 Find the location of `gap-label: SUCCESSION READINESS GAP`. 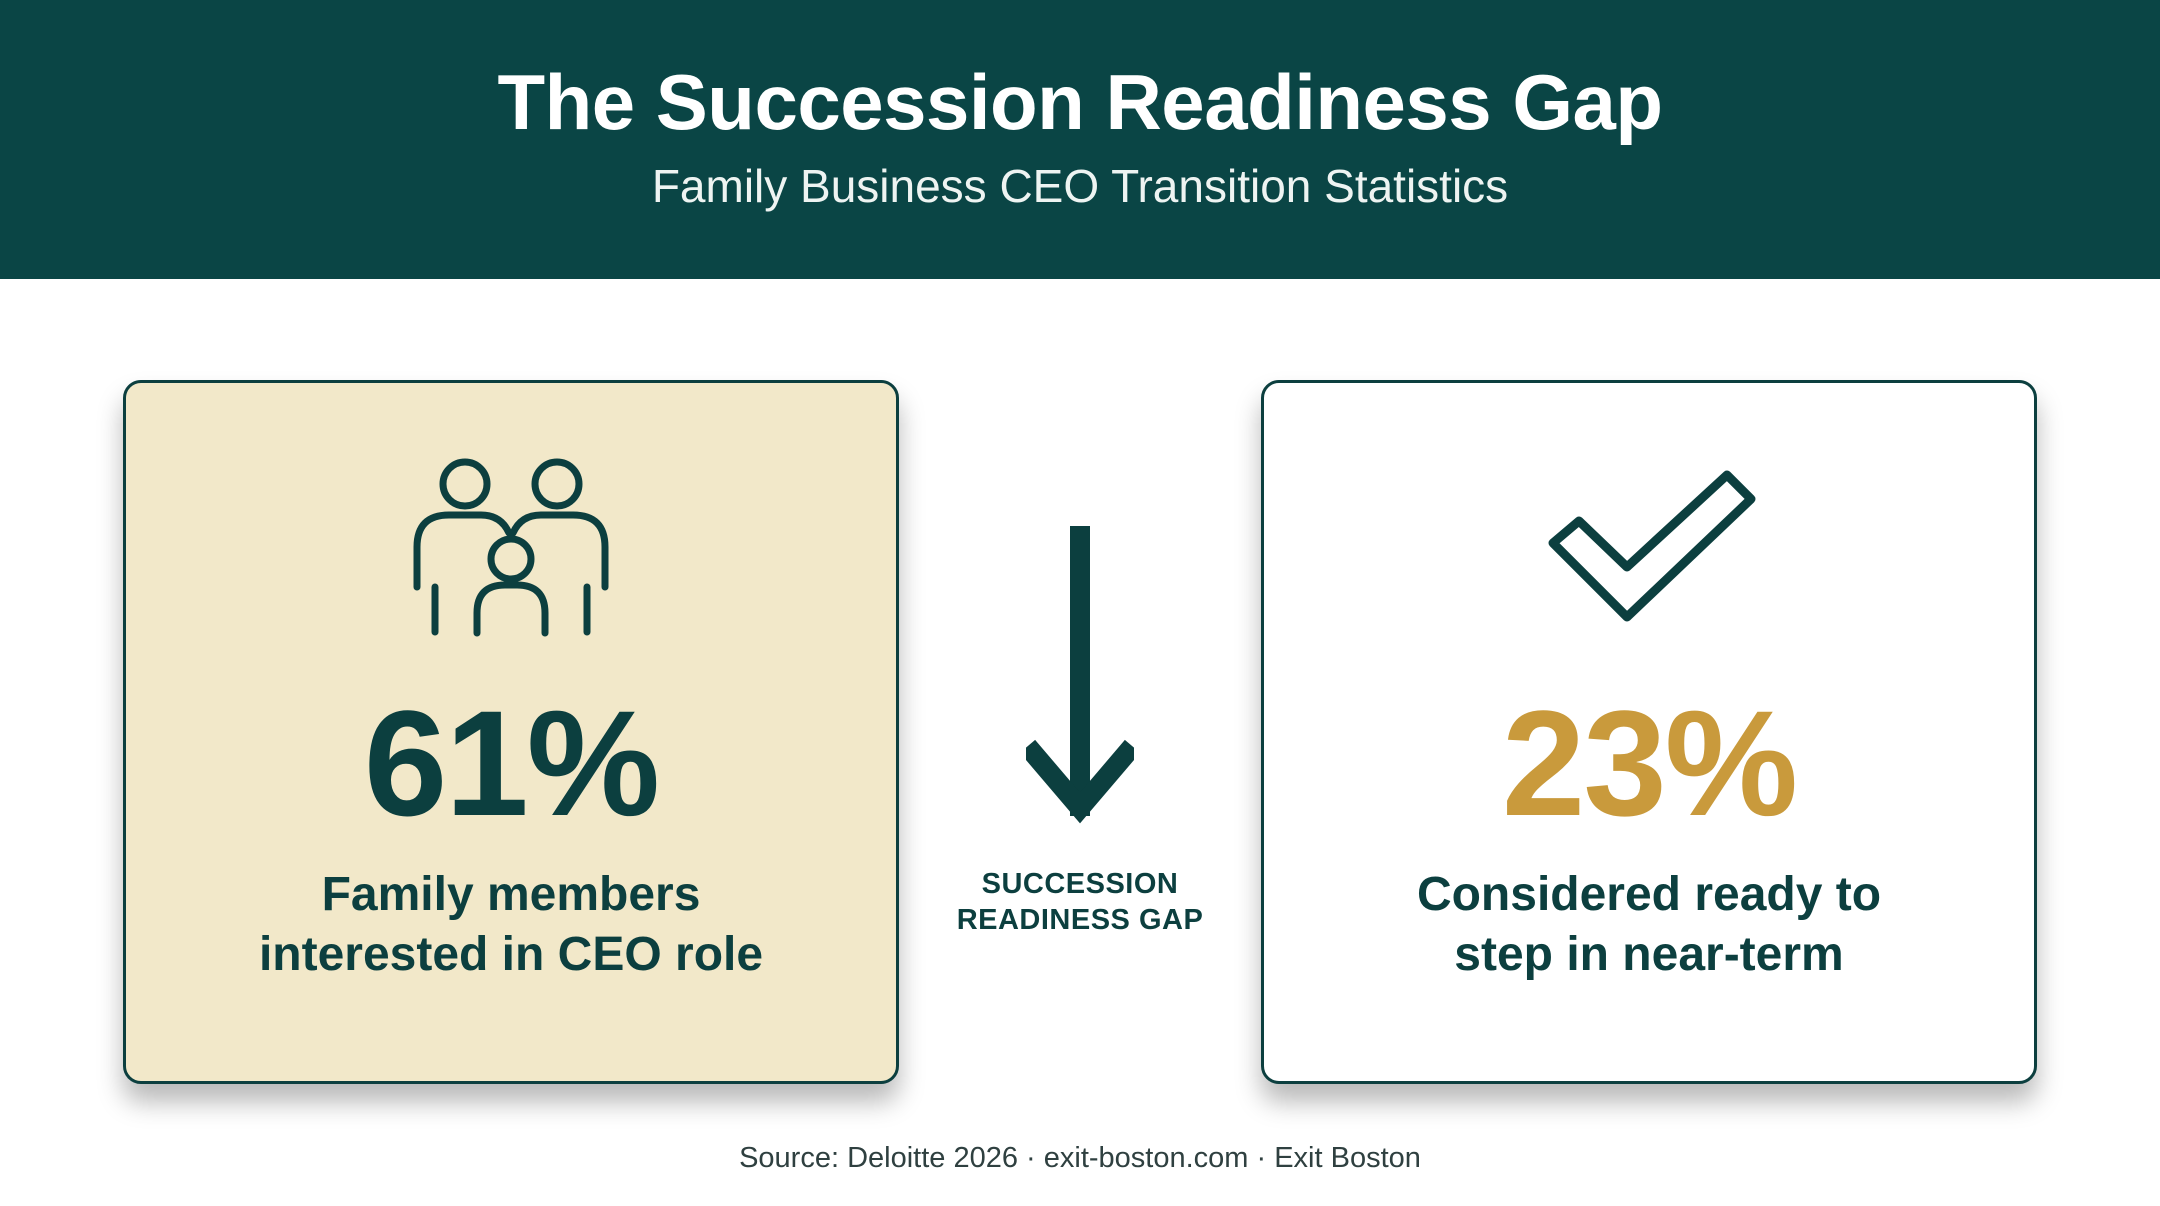

gap-label: SUCCESSION READINESS GAP is located at coordinates (1080, 902).